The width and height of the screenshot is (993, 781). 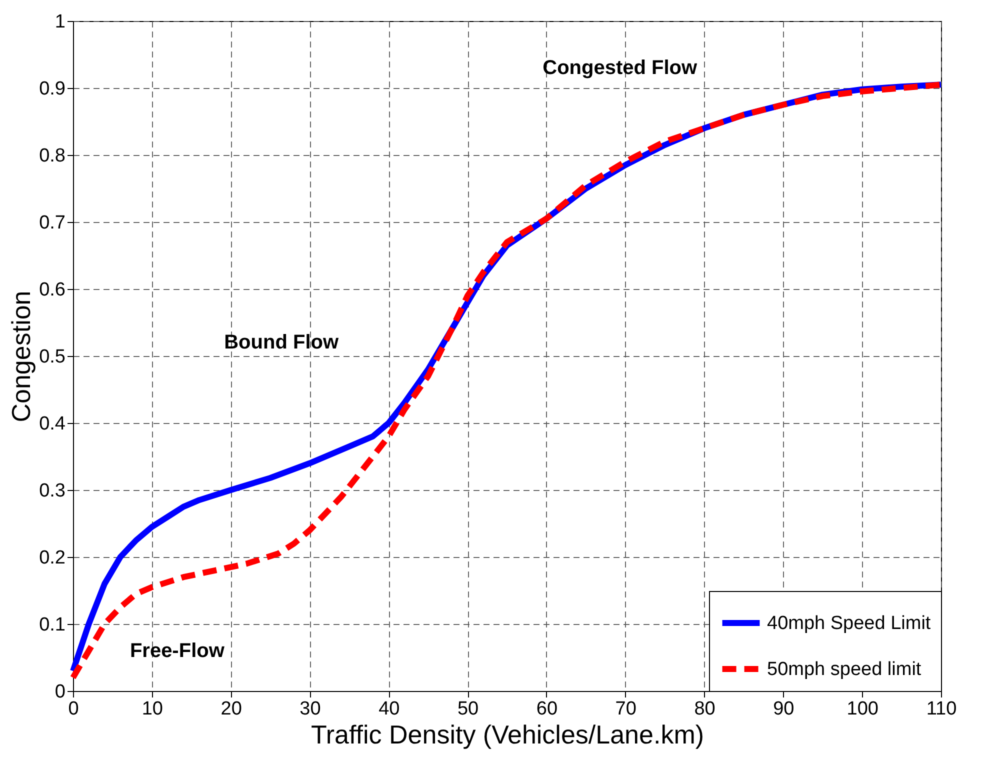 I want to click on x-tick-label: 60, so click(x=547, y=709).